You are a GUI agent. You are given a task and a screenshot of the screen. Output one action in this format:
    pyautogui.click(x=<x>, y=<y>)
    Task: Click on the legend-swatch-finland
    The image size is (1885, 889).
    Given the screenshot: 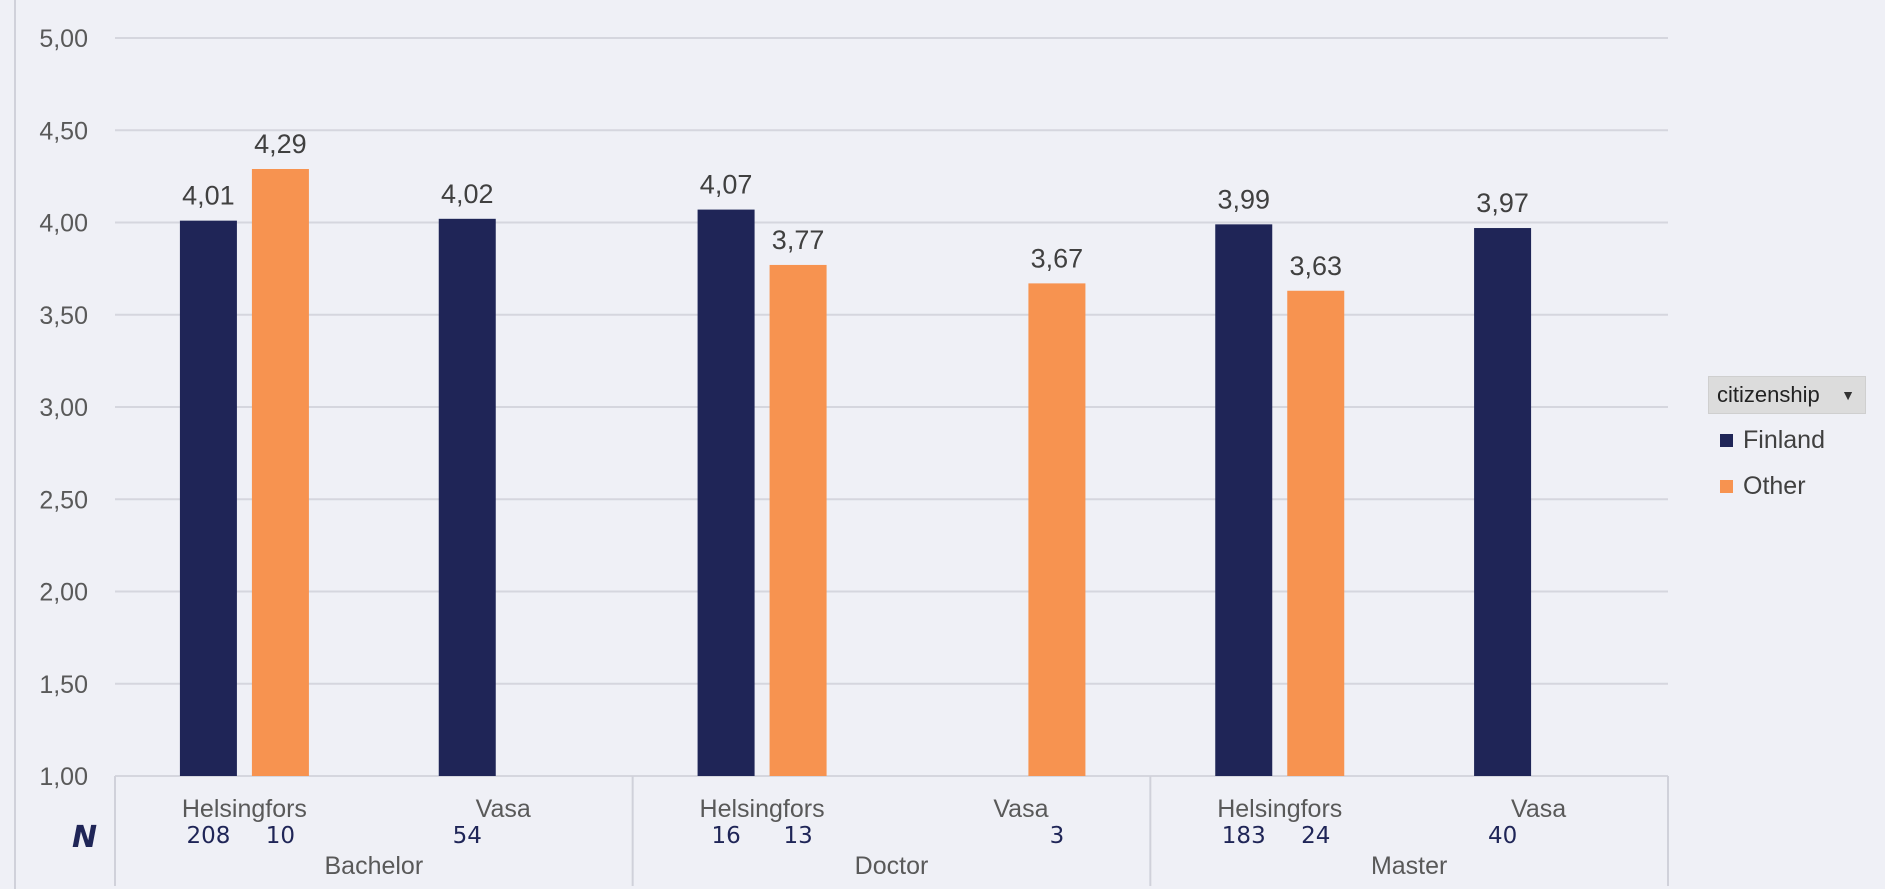 What is the action you would take?
    pyautogui.click(x=1726, y=440)
    